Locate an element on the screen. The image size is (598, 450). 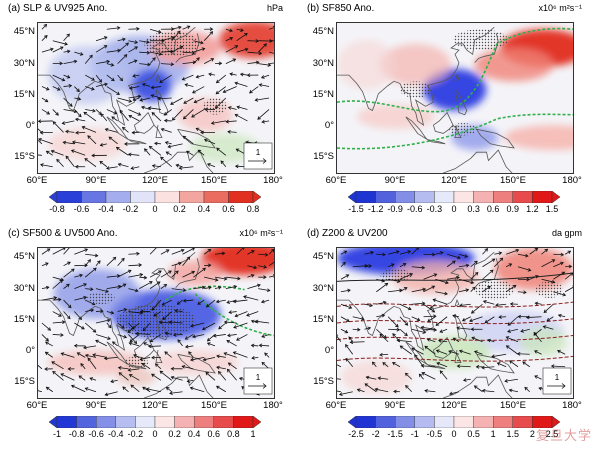
colorbar-tick-label: -0.8 is located at coordinates (57, 209).